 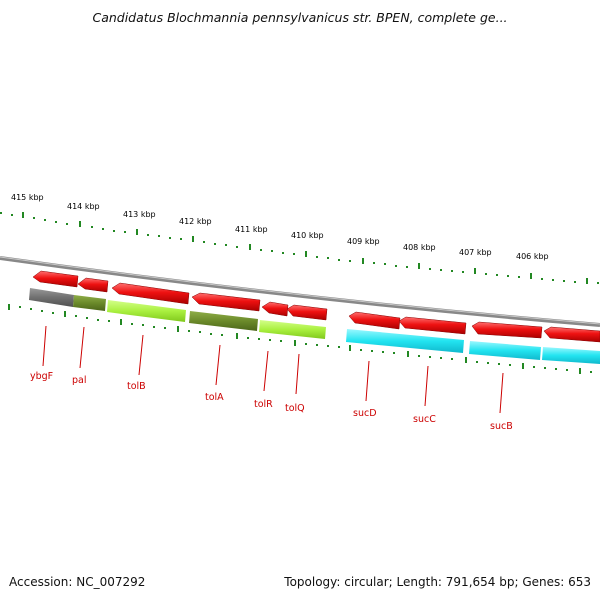 I want to click on gene-label-sucB: sucB, so click(x=501, y=426).